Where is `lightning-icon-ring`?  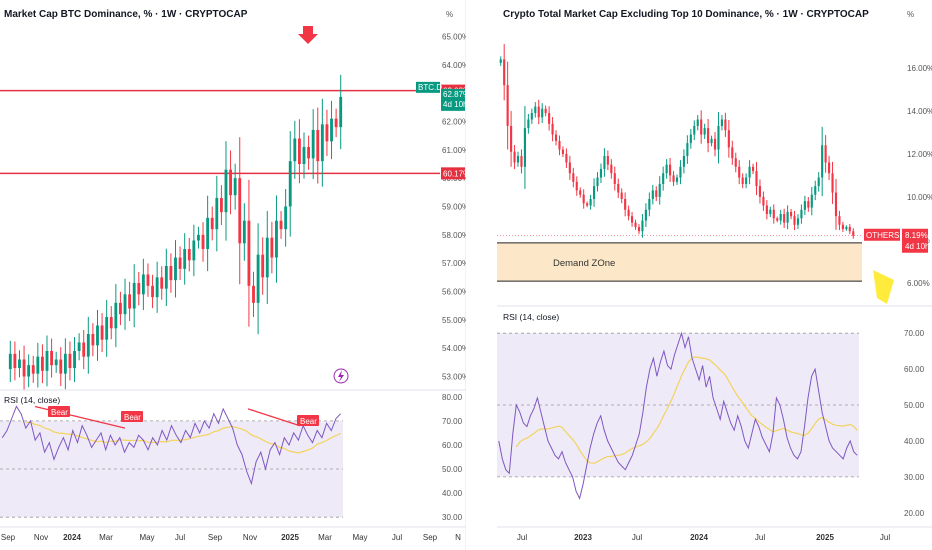 lightning-icon-ring is located at coordinates (341, 376).